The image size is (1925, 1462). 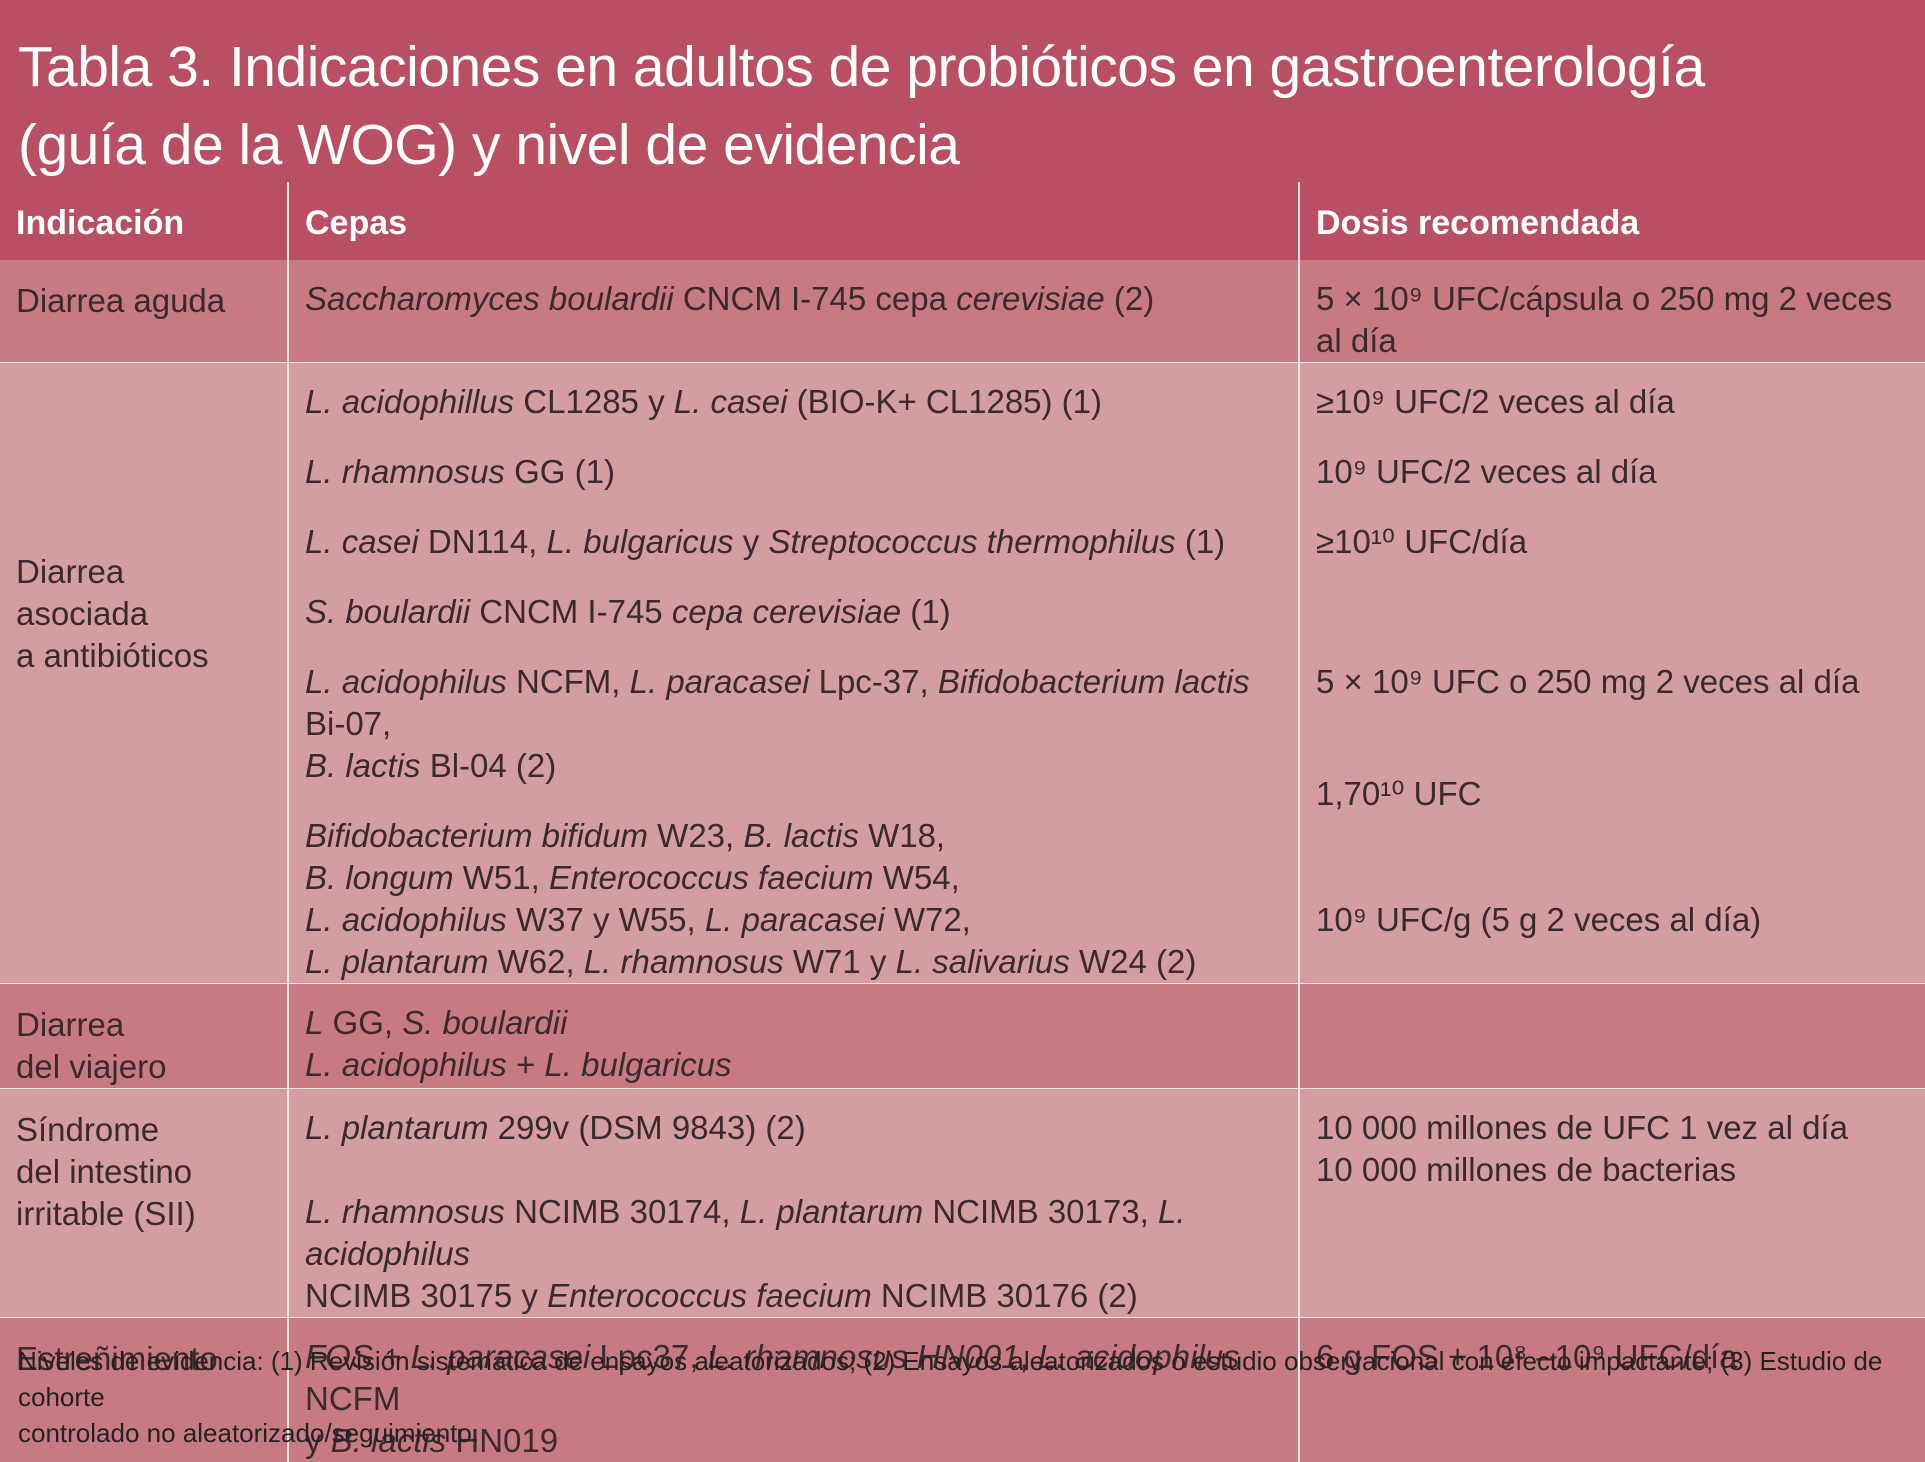 What do you see at coordinates (926, 611) in the screenshot?
I see `strain-text: (1)` at bounding box center [926, 611].